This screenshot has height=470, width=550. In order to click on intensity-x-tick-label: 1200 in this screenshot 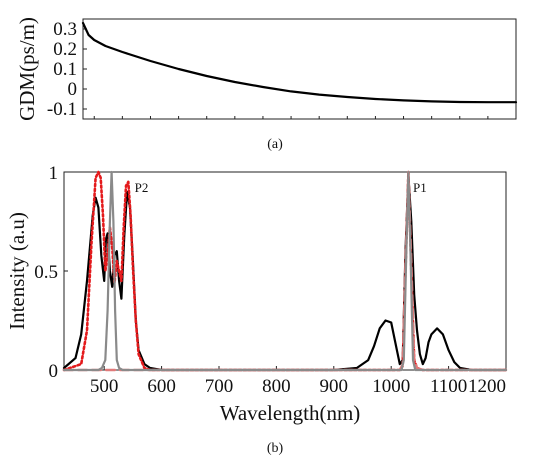, I will do `click(487, 386)`.